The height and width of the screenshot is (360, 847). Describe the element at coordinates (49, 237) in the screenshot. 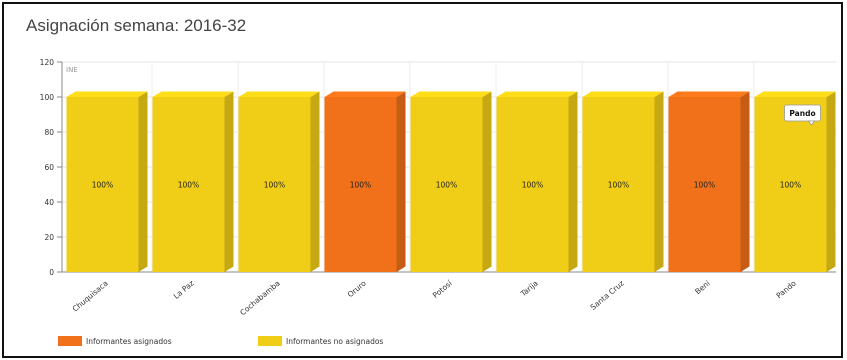

I see `y-tick-label: 20` at that location.